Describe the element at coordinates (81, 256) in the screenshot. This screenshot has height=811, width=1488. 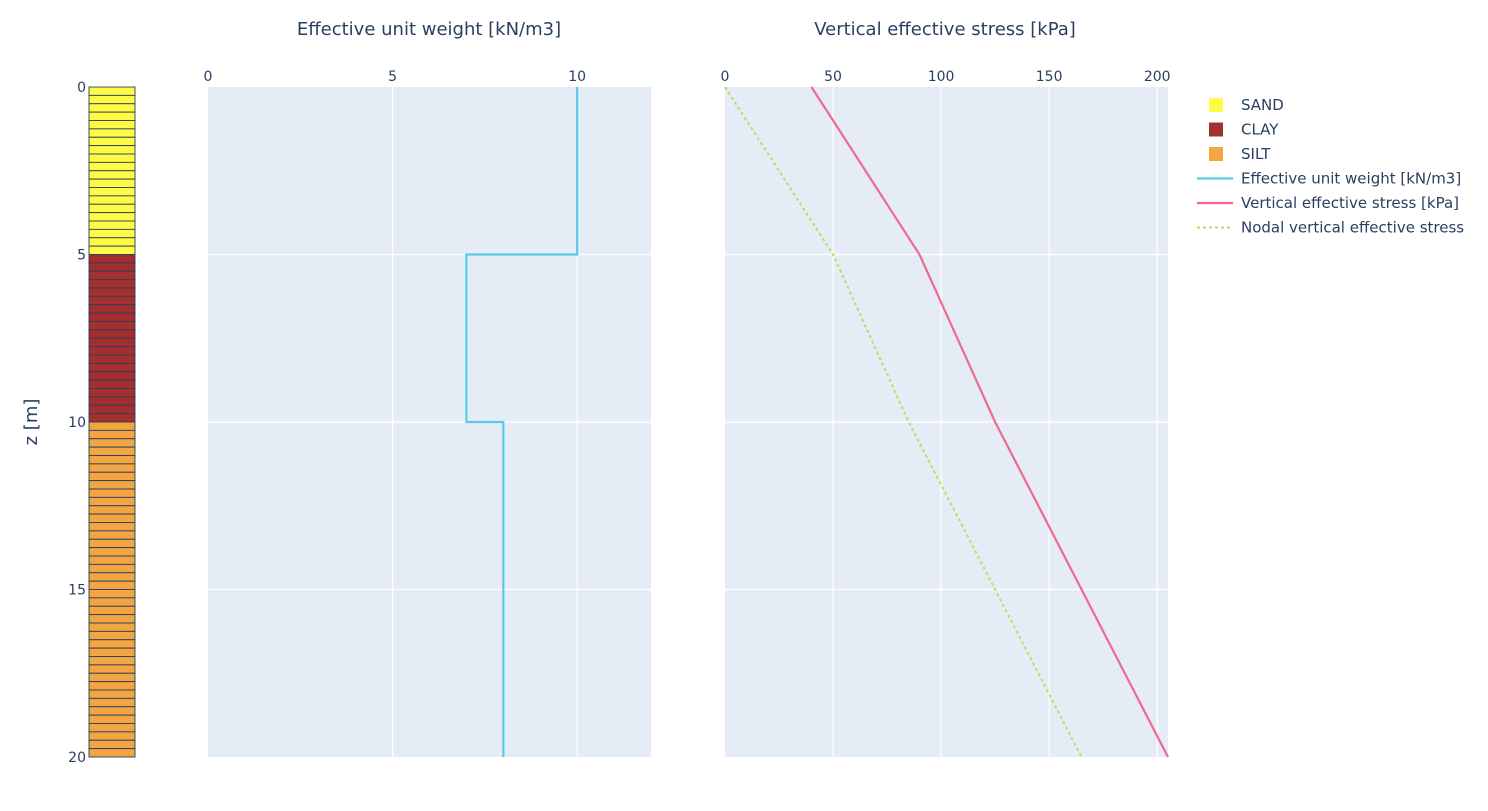
I see `y-tick-label: 5` at that location.